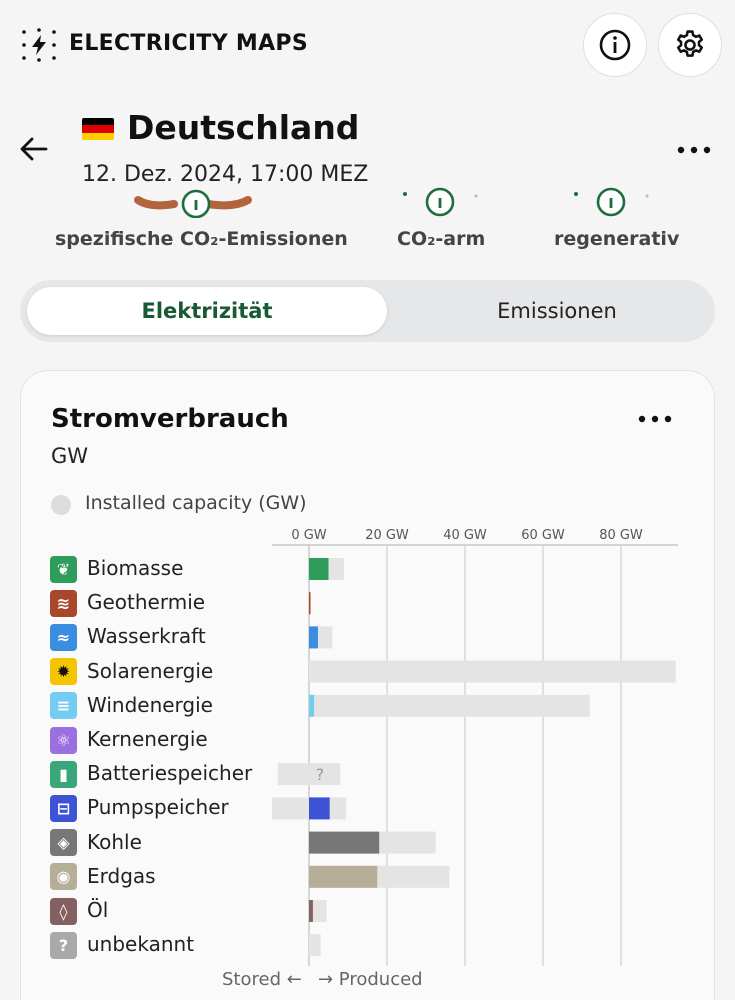 This screenshot has width=735, height=1000. What do you see at coordinates (147, 739) in the screenshot?
I see `row-label-kernenergie: Kernenergie` at bounding box center [147, 739].